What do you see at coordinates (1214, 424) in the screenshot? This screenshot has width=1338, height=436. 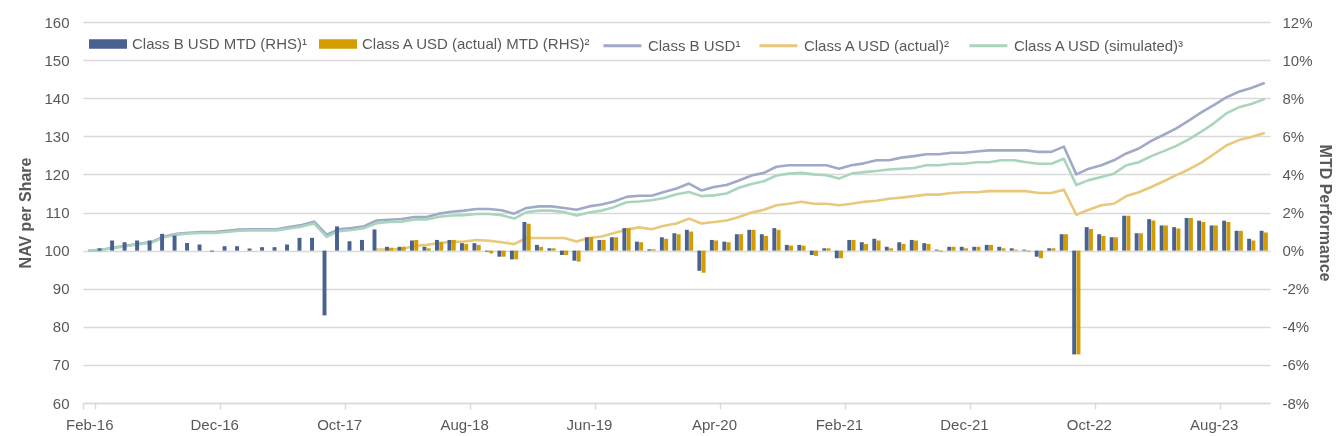 I see `x-tick-label: Aug-23` at bounding box center [1214, 424].